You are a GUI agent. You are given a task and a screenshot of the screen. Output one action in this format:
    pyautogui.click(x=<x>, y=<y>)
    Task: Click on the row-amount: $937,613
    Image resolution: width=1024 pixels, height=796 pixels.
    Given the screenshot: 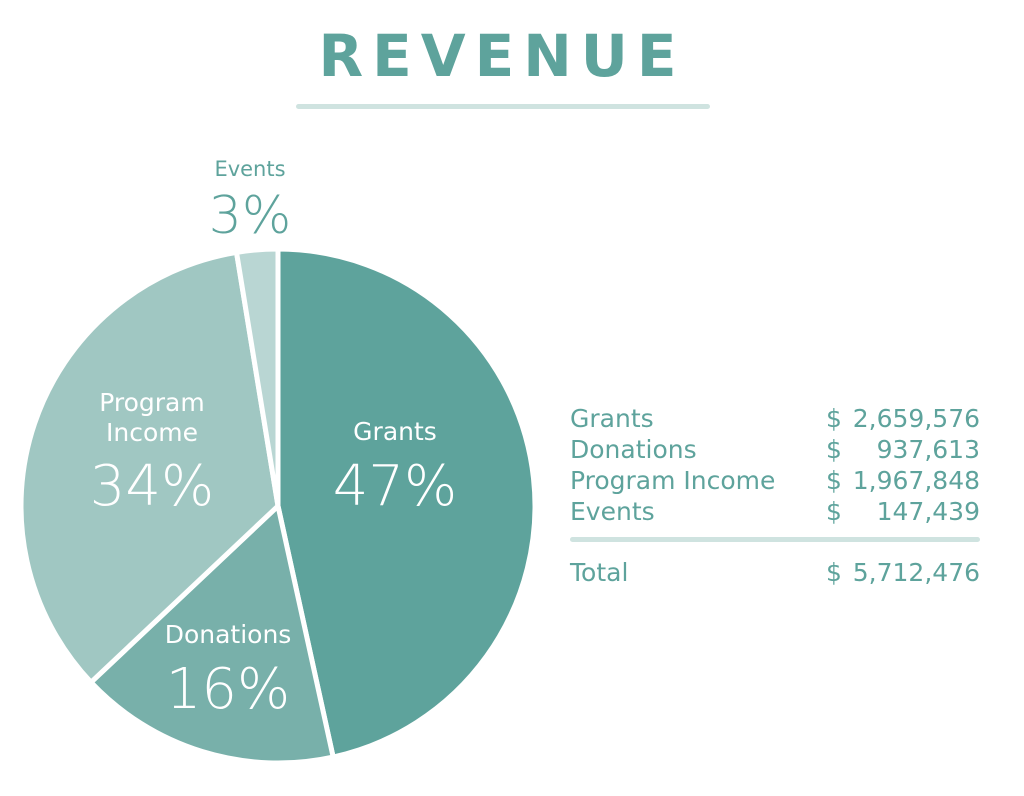 What is the action you would take?
    pyautogui.click(x=903, y=449)
    